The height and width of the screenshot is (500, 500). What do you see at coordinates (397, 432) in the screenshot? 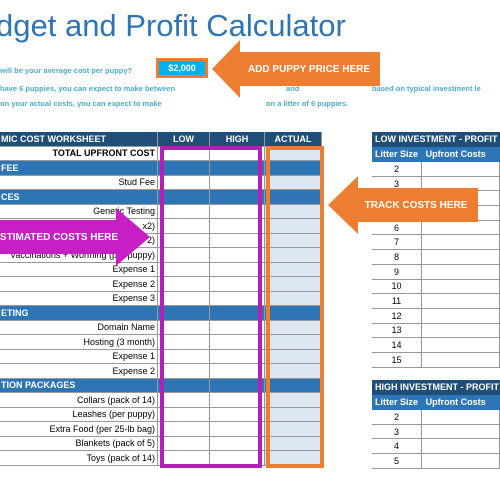
I see `litter-size-cell: 3` at bounding box center [397, 432].